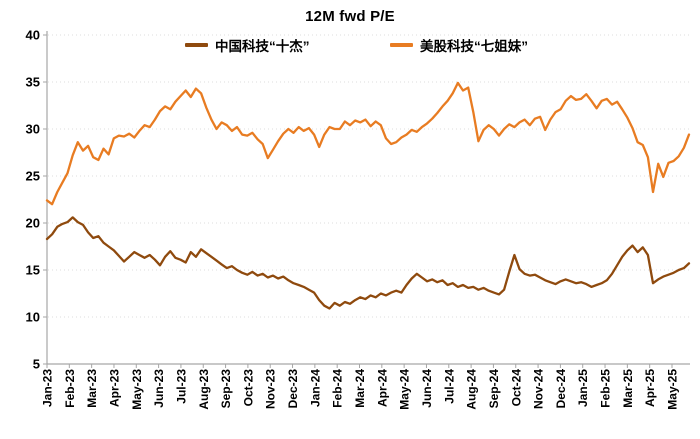 The width and height of the screenshot is (700, 439). Describe the element at coordinates (338, 388) in the screenshot. I see `x-tick-label: Feb-24` at that location.